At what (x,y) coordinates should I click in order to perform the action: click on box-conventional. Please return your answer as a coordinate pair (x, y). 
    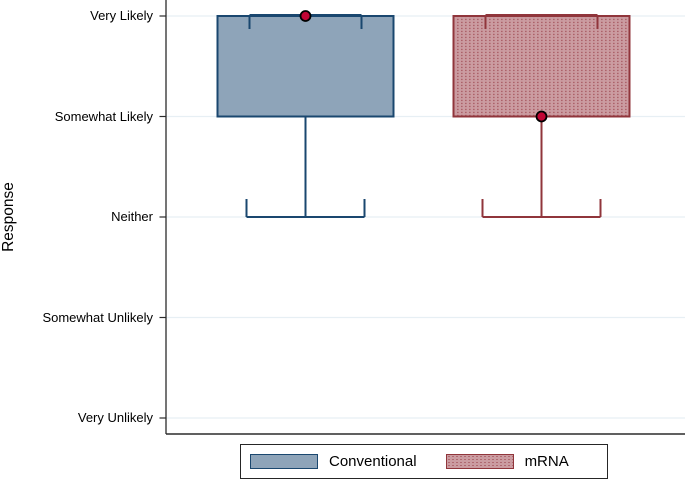
    Looking at the image, I should click on (305, 66).